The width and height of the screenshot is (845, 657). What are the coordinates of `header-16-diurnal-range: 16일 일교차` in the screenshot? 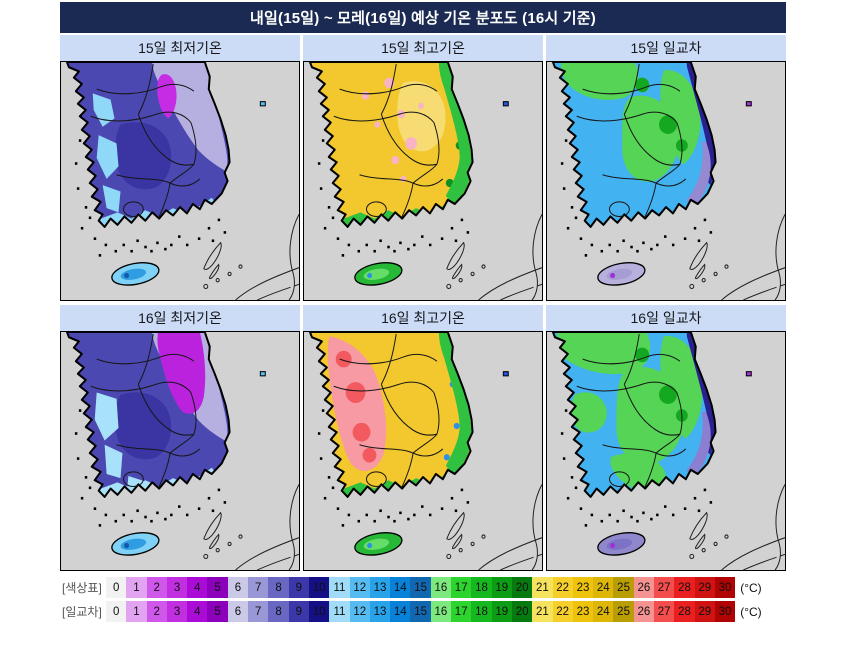 It's located at (666, 318).